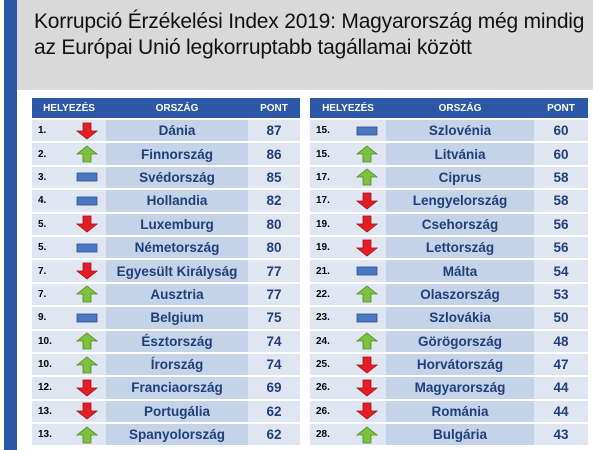 This screenshot has height=450, width=593. I want to click on country-cell: Spanyolország, so click(177, 435).